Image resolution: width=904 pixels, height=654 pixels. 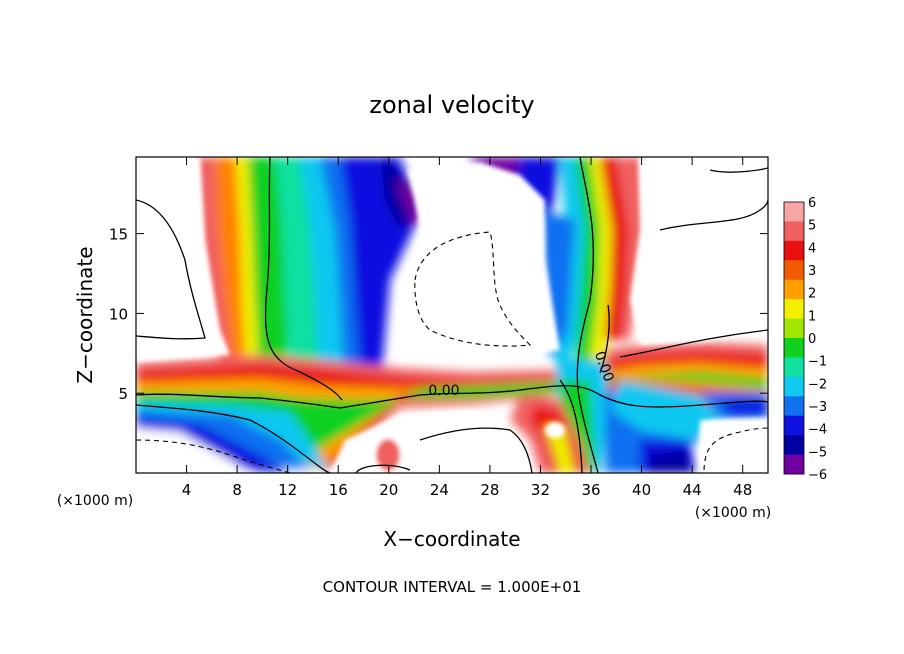 I want to click on x-tick-label: 32, so click(x=540, y=490).